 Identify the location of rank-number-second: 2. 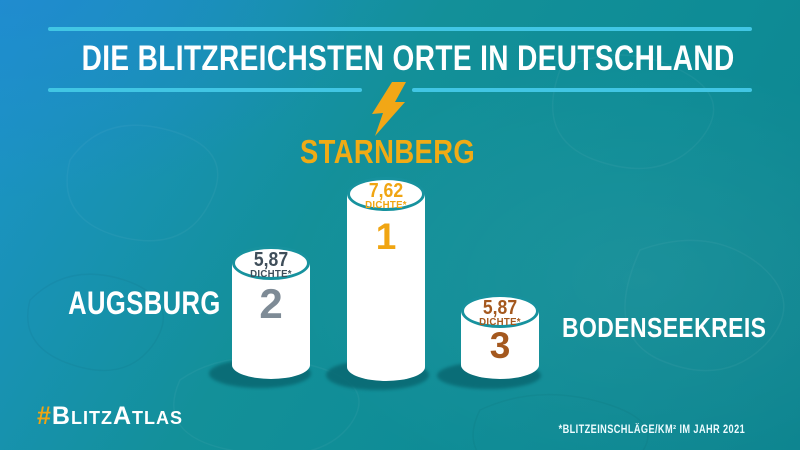
(271, 303).